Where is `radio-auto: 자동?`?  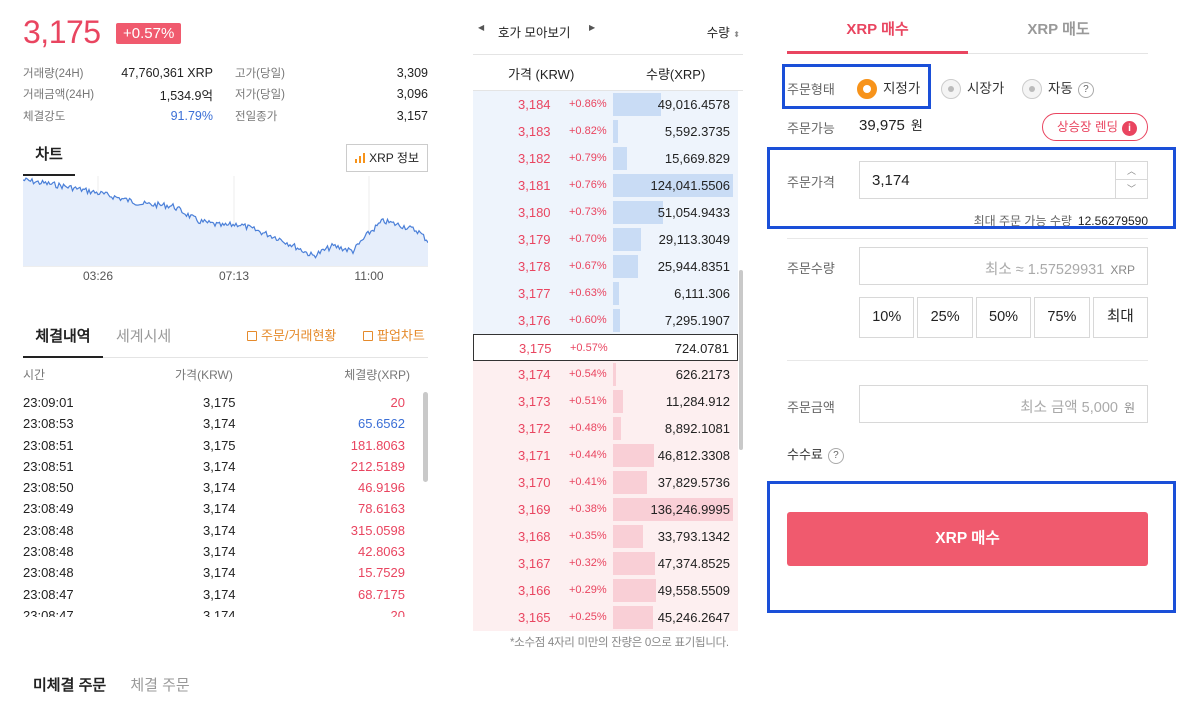 radio-auto: 자동? is located at coordinates (1058, 88).